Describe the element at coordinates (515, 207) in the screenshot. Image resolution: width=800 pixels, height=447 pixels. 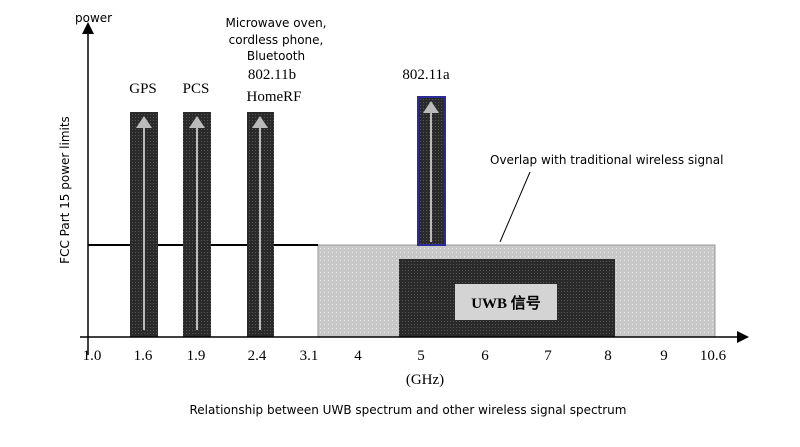
I see `annotation-line` at that location.